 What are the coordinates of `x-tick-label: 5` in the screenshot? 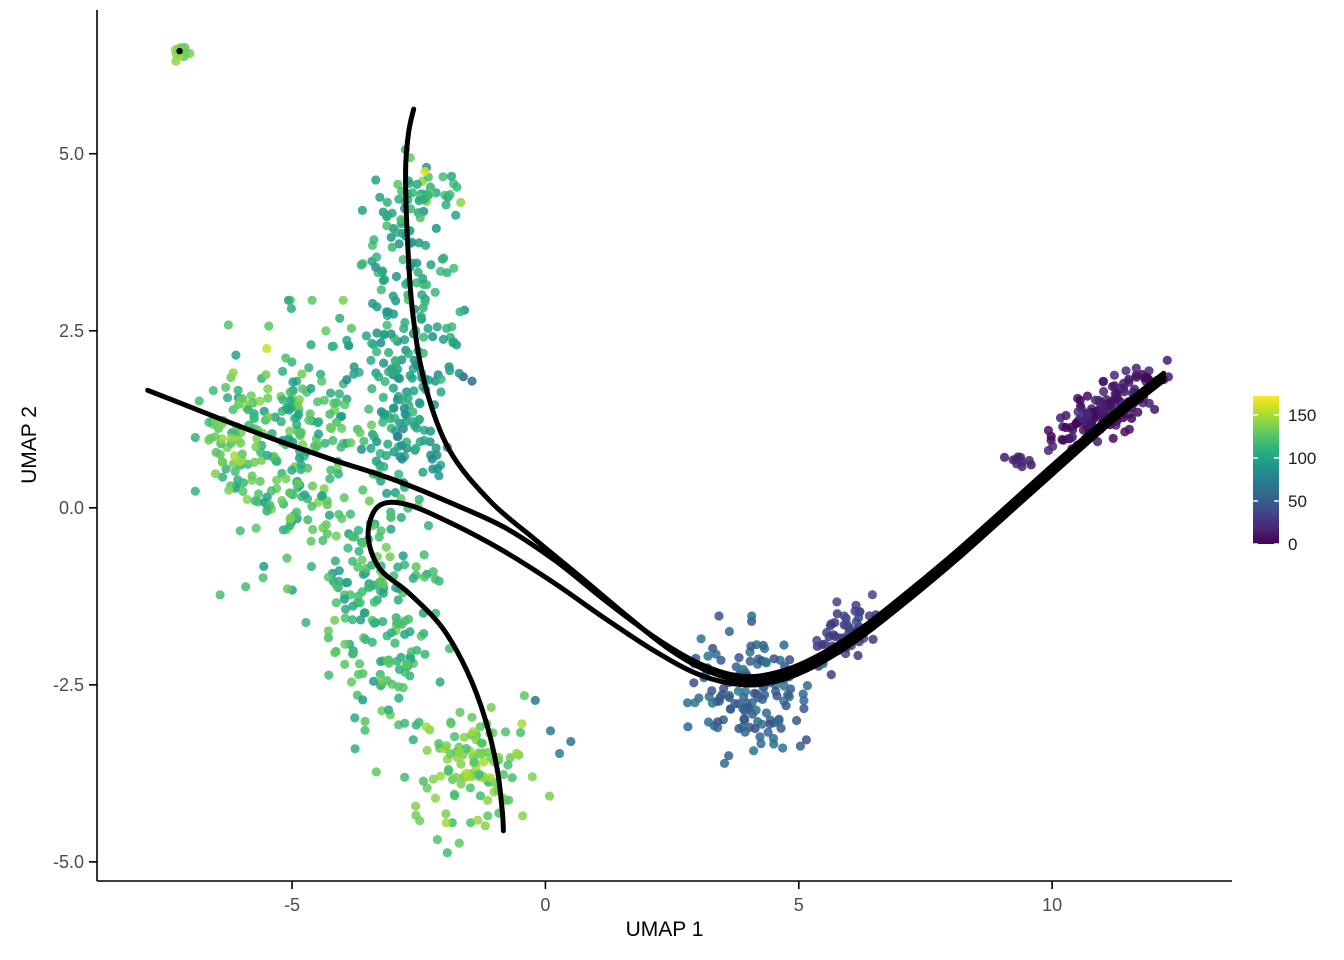 It's located at (799, 905).